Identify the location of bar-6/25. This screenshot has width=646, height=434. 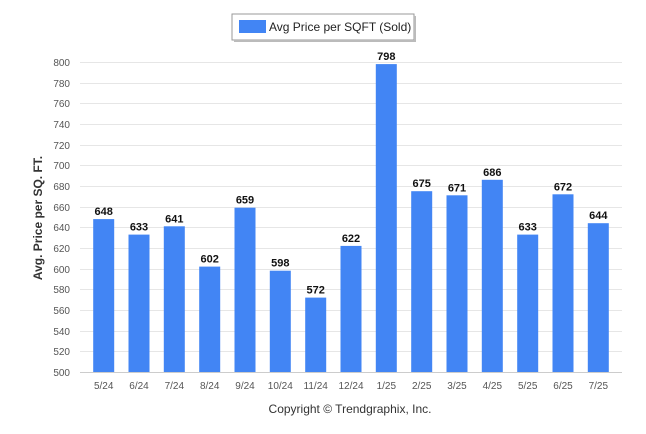
(563, 283).